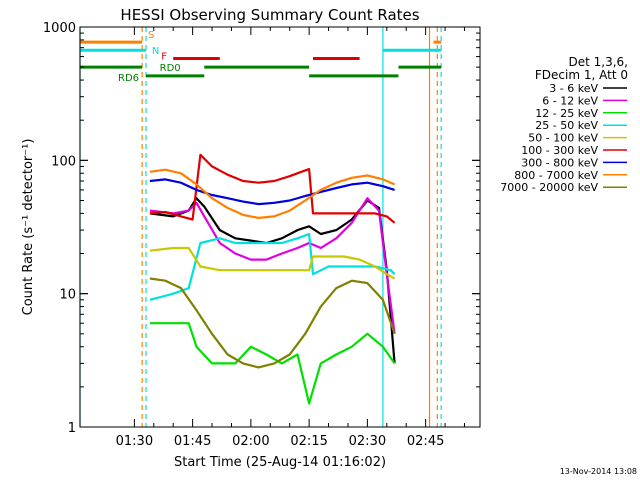 The width and height of the screenshot is (640, 480). What do you see at coordinates (250, 441) in the screenshot?
I see `x-tick-label: 02:00` at bounding box center [250, 441].